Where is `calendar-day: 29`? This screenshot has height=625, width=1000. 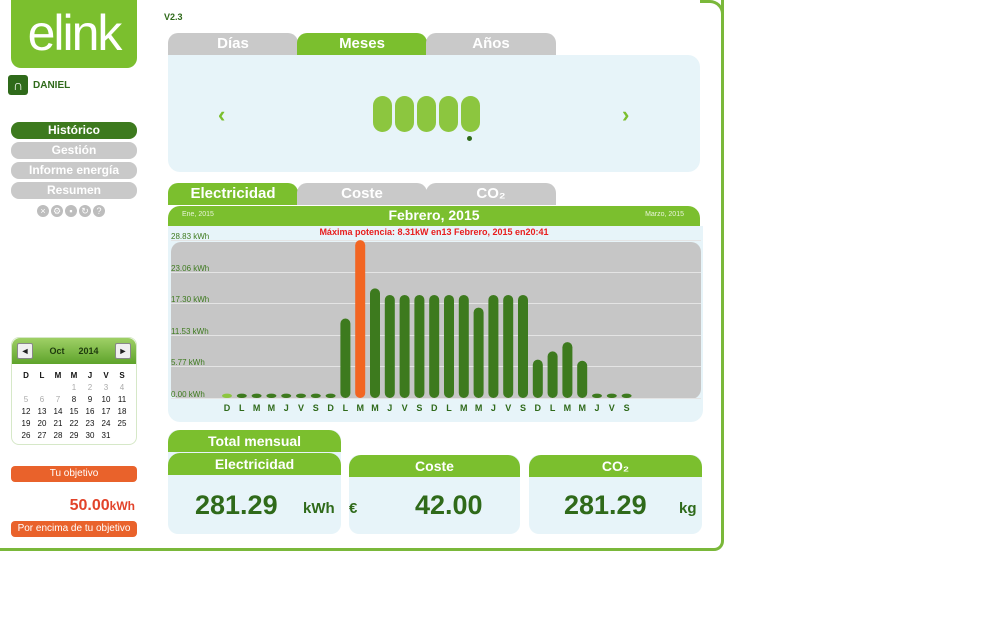
calendar-day: 29 is located at coordinates (74, 435).